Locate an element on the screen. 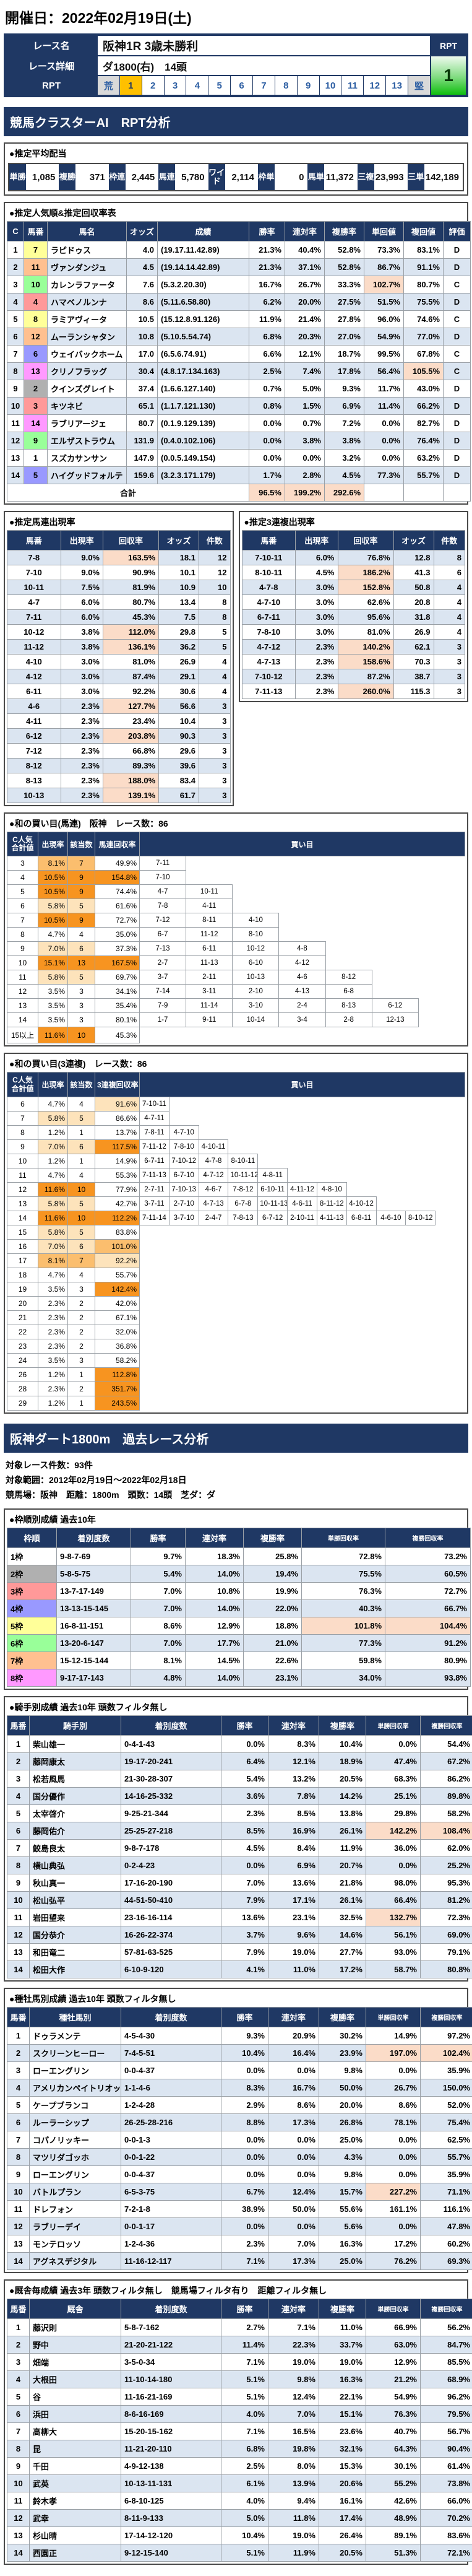 The width and height of the screenshot is (472, 2576). umaren-roi: 92.2% is located at coordinates (131, 691).